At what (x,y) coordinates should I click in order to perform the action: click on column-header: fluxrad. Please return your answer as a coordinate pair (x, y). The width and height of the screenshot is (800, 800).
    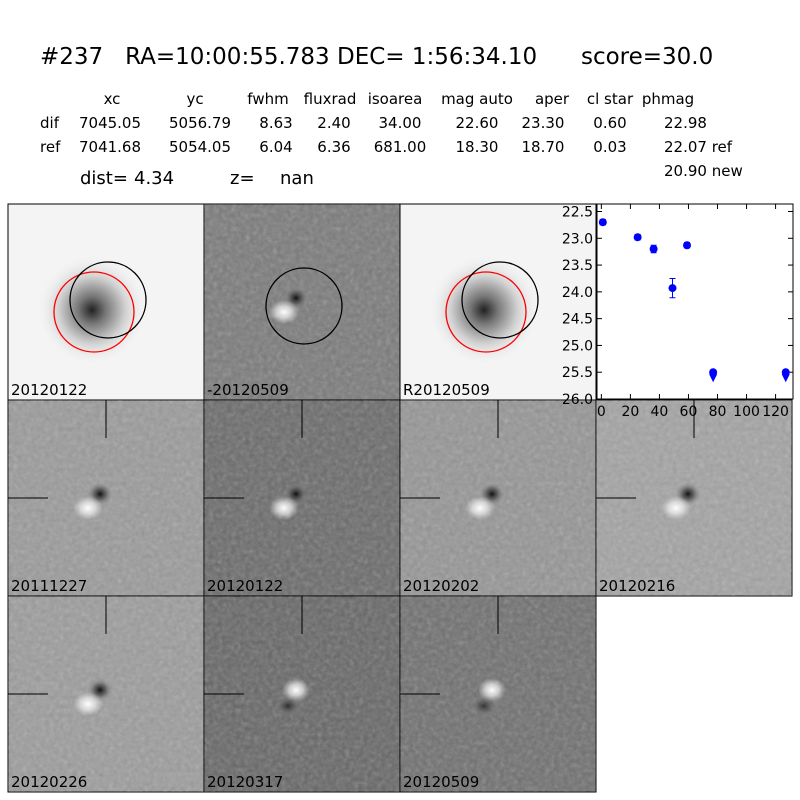
    Looking at the image, I should click on (330, 99).